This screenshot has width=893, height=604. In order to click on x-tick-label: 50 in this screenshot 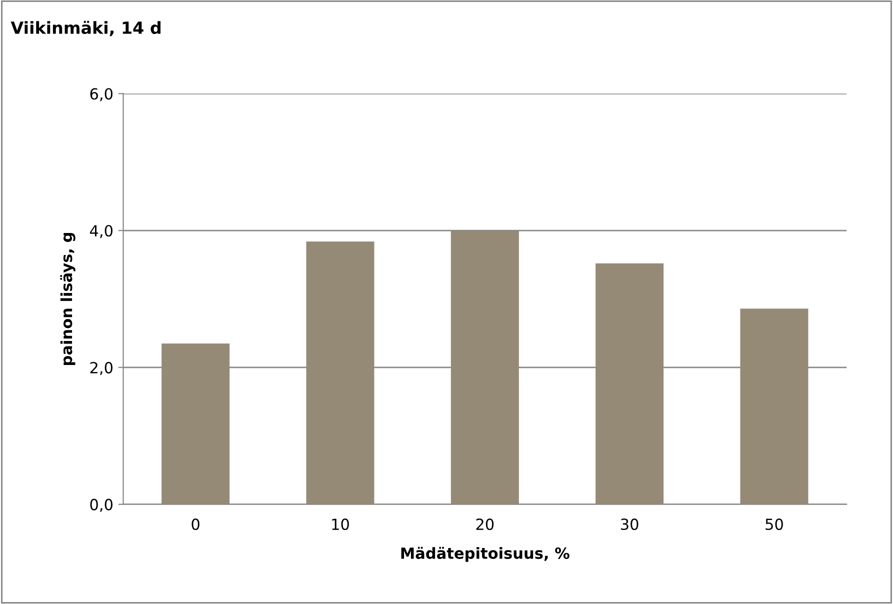, I will do `click(774, 524)`.